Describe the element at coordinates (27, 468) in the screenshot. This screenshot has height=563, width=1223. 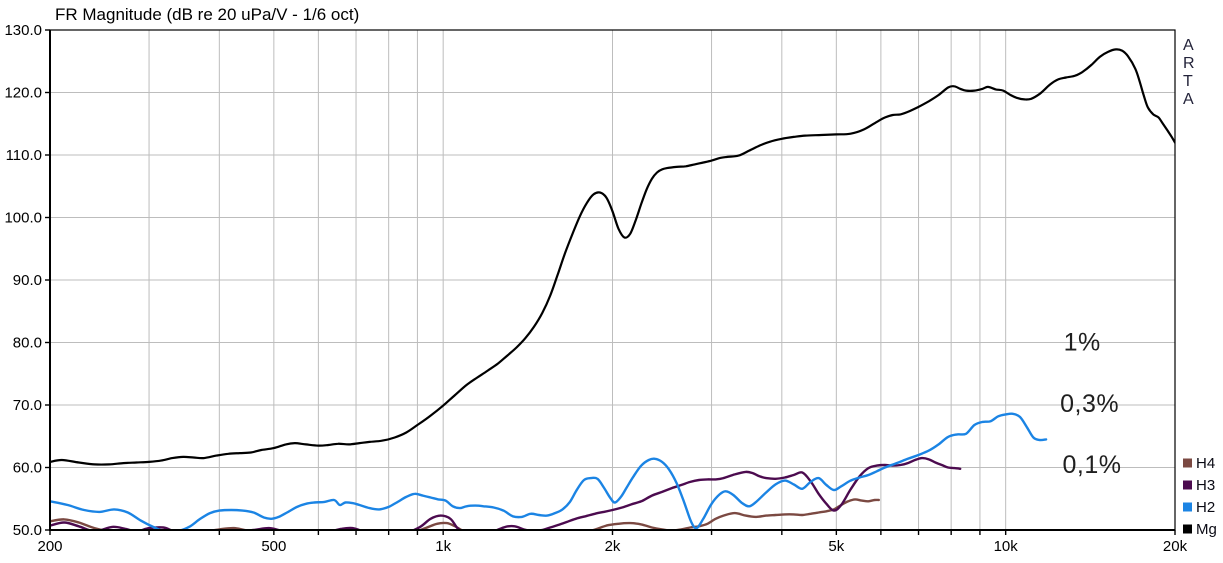
I see `y-axis-label-60: 60.0` at that location.